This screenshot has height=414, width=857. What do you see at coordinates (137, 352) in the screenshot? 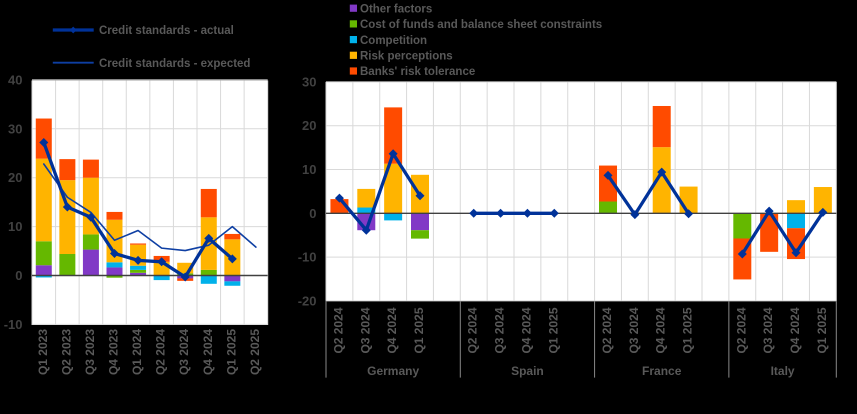
I see `svg-text: Q1 2024` at bounding box center [137, 352].